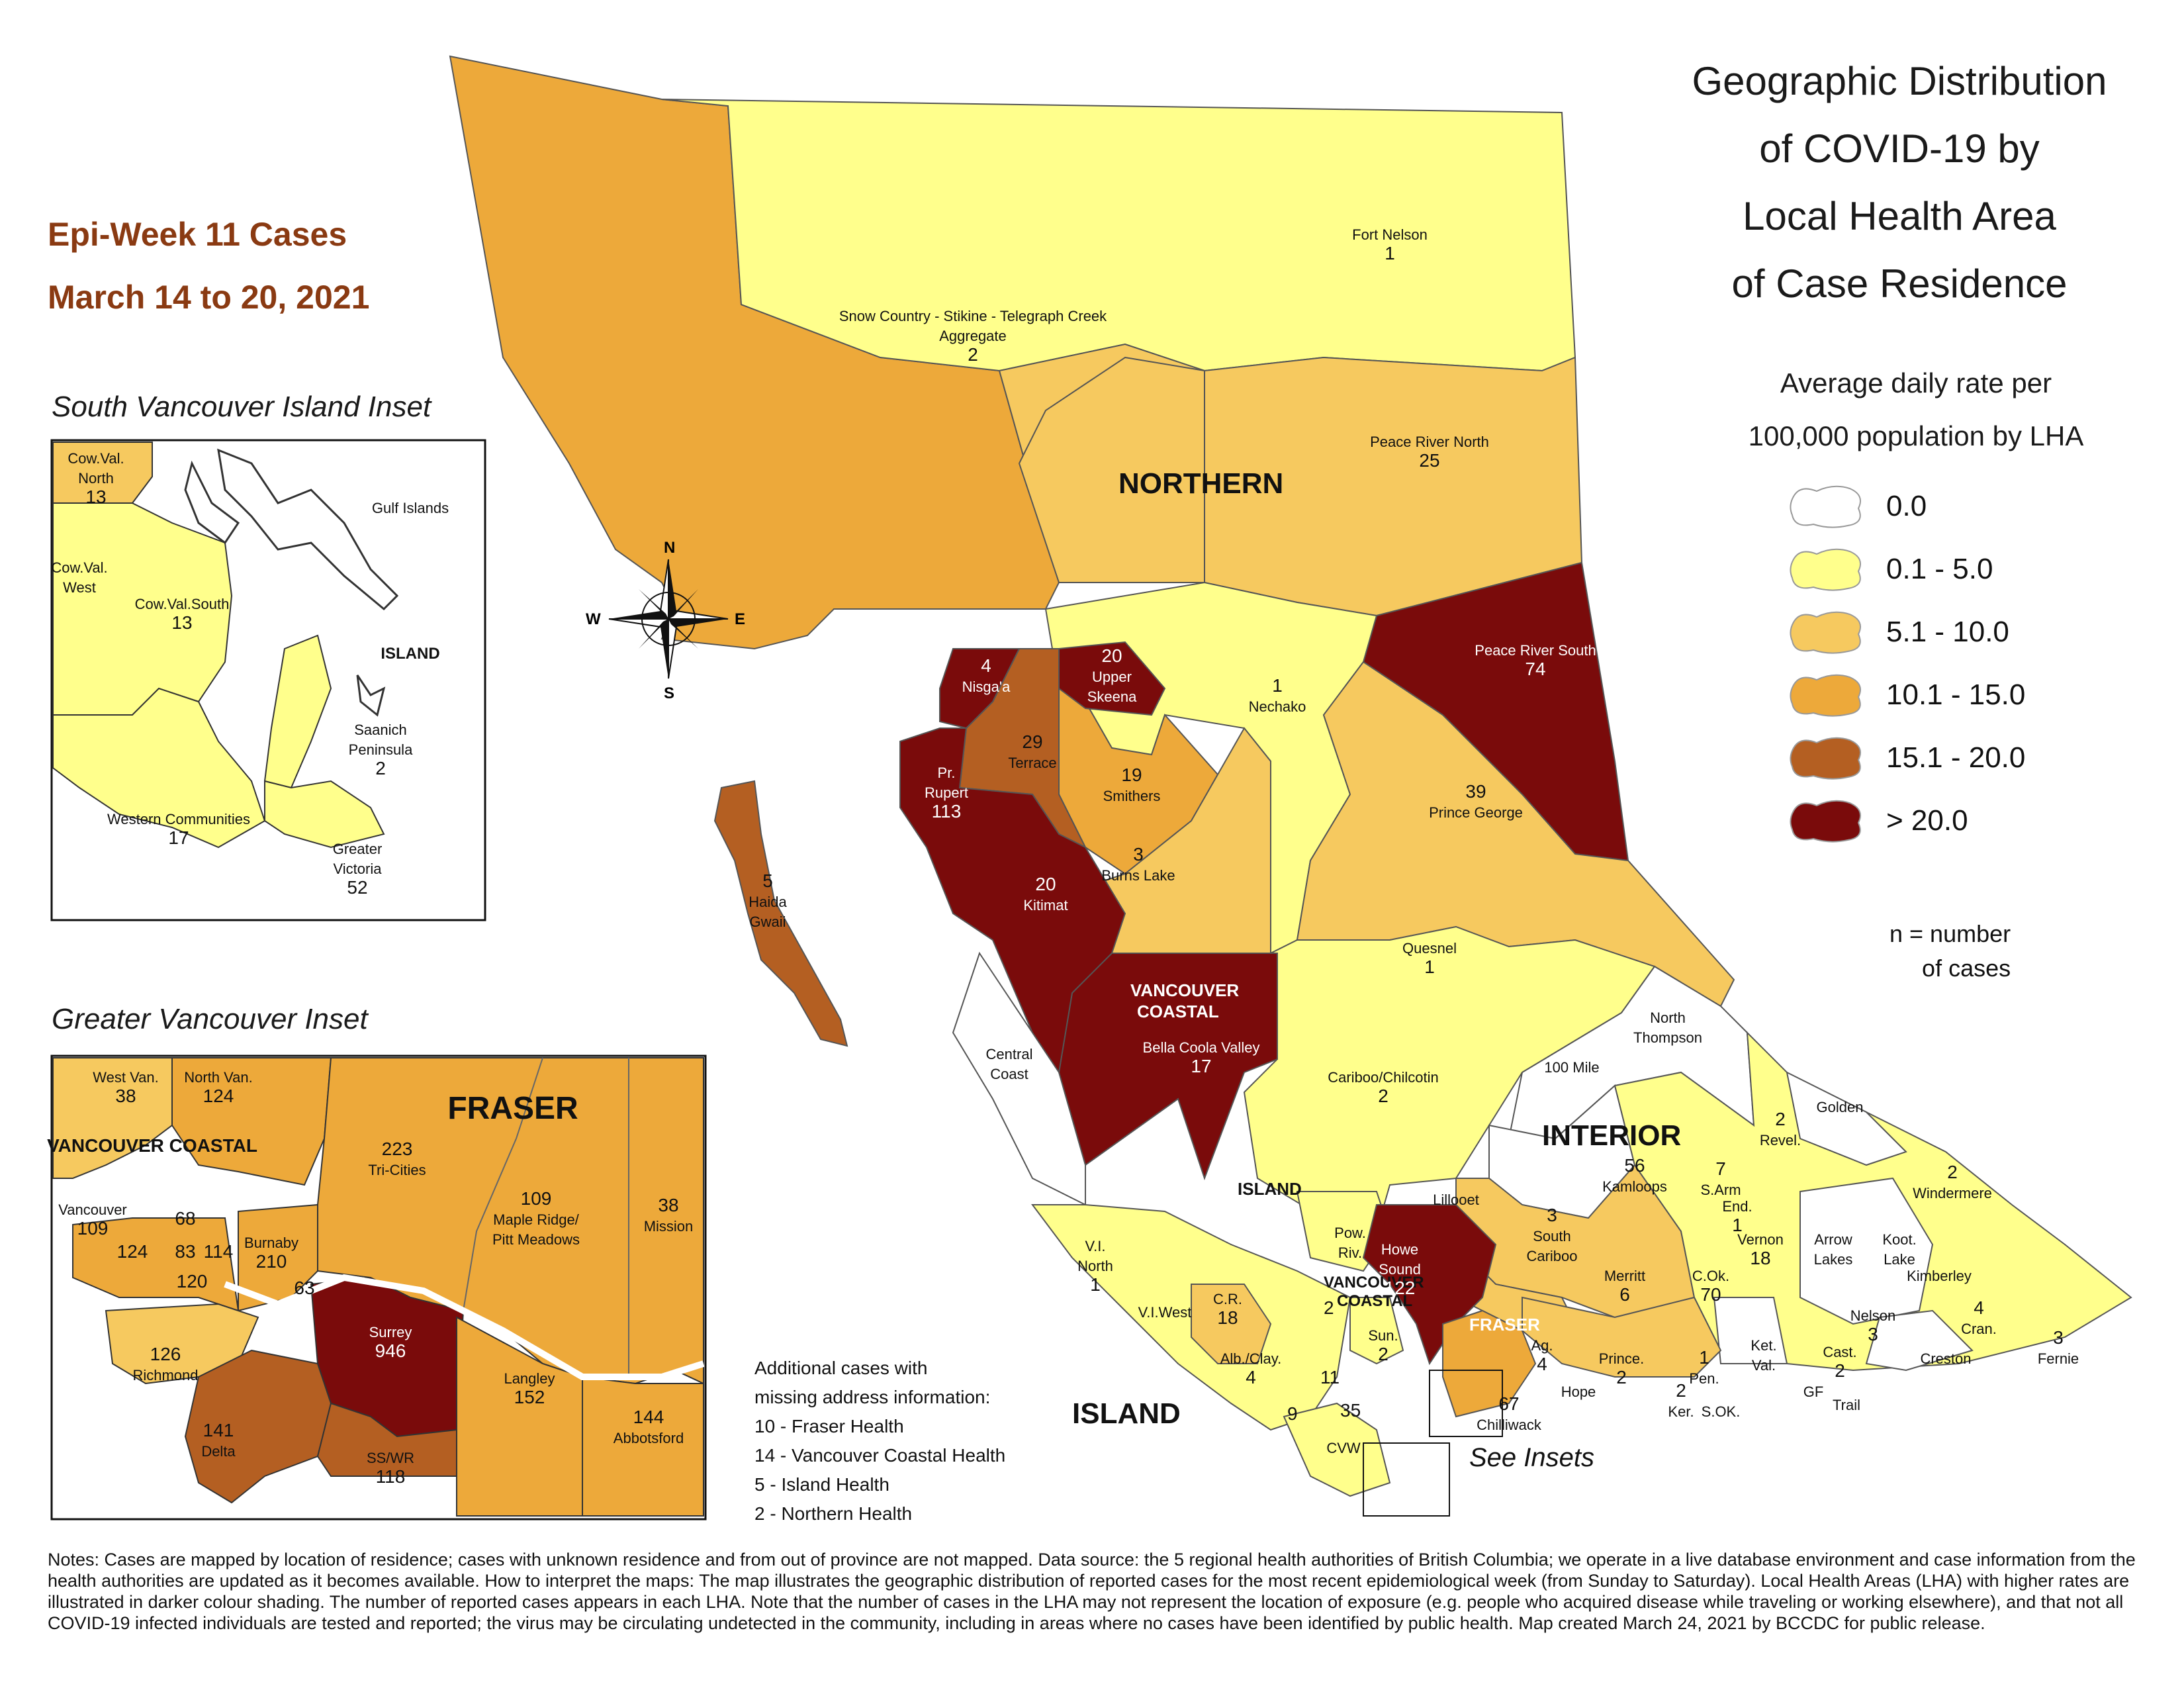 Image resolution: width=2184 pixels, height=1688 pixels. Describe the element at coordinates (1704, 1378) in the screenshot. I see `lha-name: Pen.` at that location.